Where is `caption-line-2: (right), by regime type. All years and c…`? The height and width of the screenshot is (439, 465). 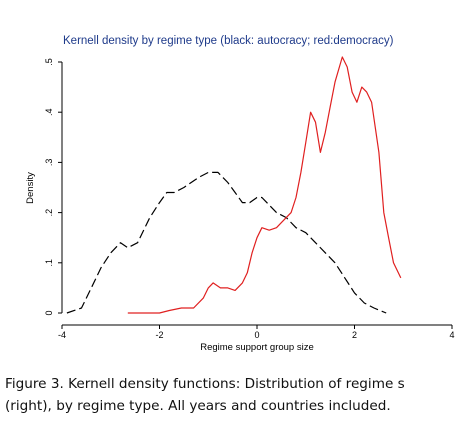 caption-line-2: (right), by regime type. All years and c… is located at coordinates (198, 406).